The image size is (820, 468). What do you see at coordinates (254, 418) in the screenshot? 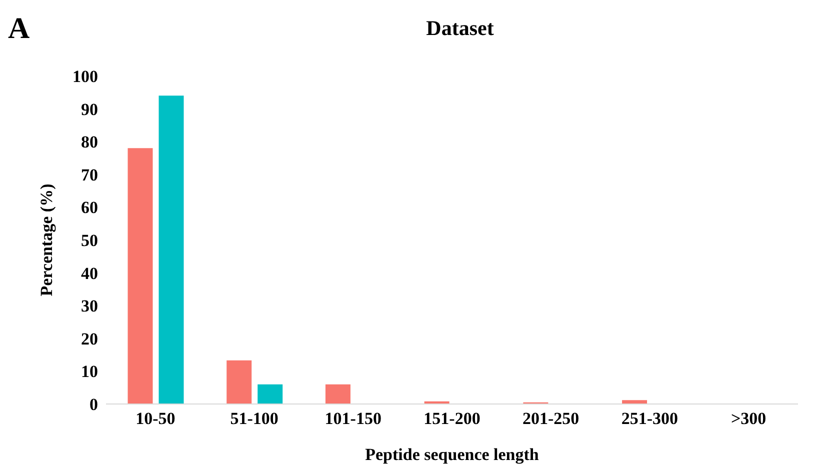
I see `x-tick-label: 51-100` at bounding box center [254, 418].